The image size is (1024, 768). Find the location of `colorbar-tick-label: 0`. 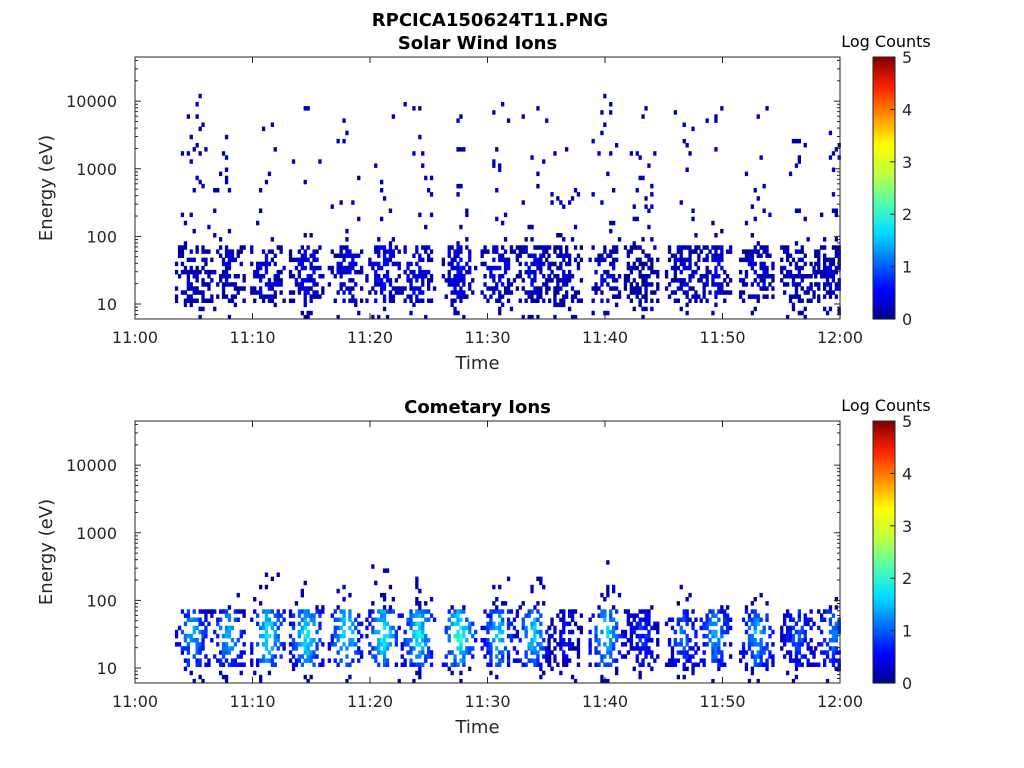

colorbar-tick-label: 0 is located at coordinates (907, 319).